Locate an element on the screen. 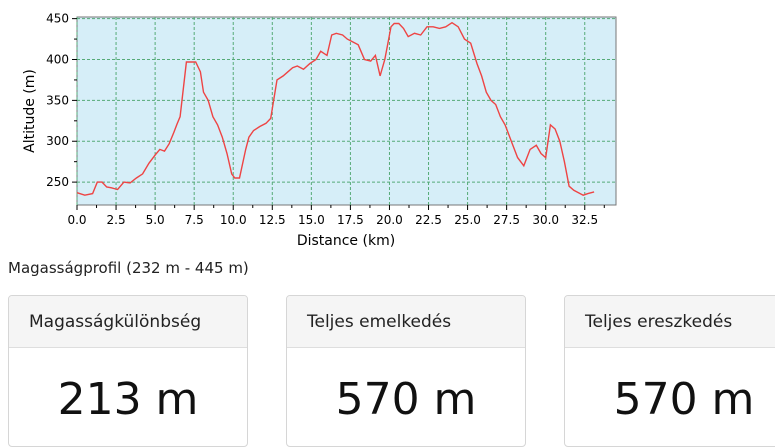  x-axis-title: Distance (km) is located at coordinates (346, 241).